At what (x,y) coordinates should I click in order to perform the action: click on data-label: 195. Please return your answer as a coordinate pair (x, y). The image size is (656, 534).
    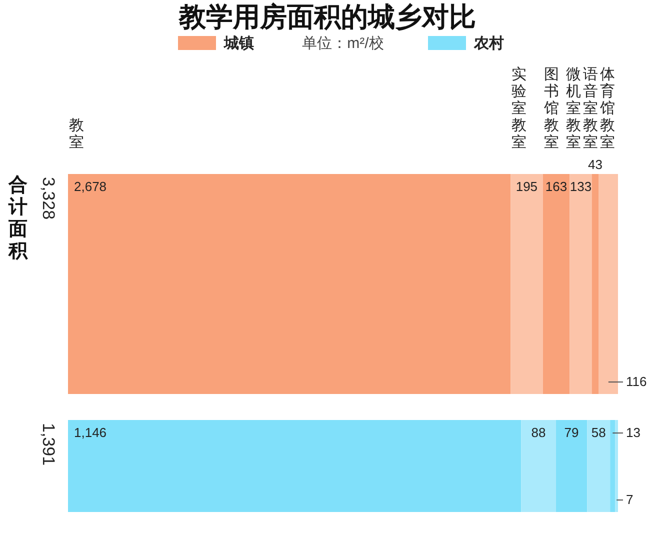
    Looking at the image, I should click on (527, 186).